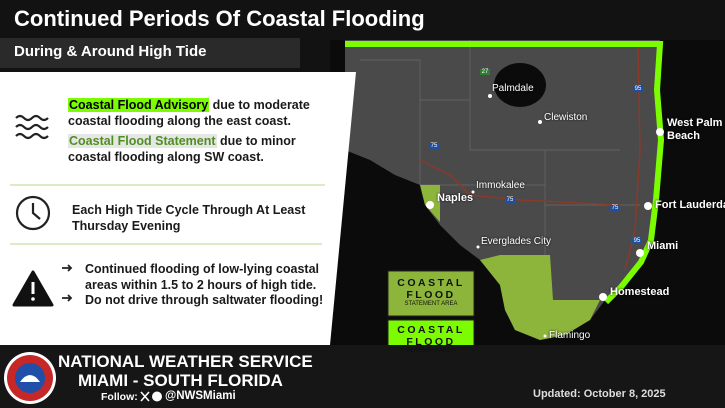 The height and width of the screenshot is (408, 725). I want to click on statement-highlight: Coastal Flood Statement, so click(142, 141).